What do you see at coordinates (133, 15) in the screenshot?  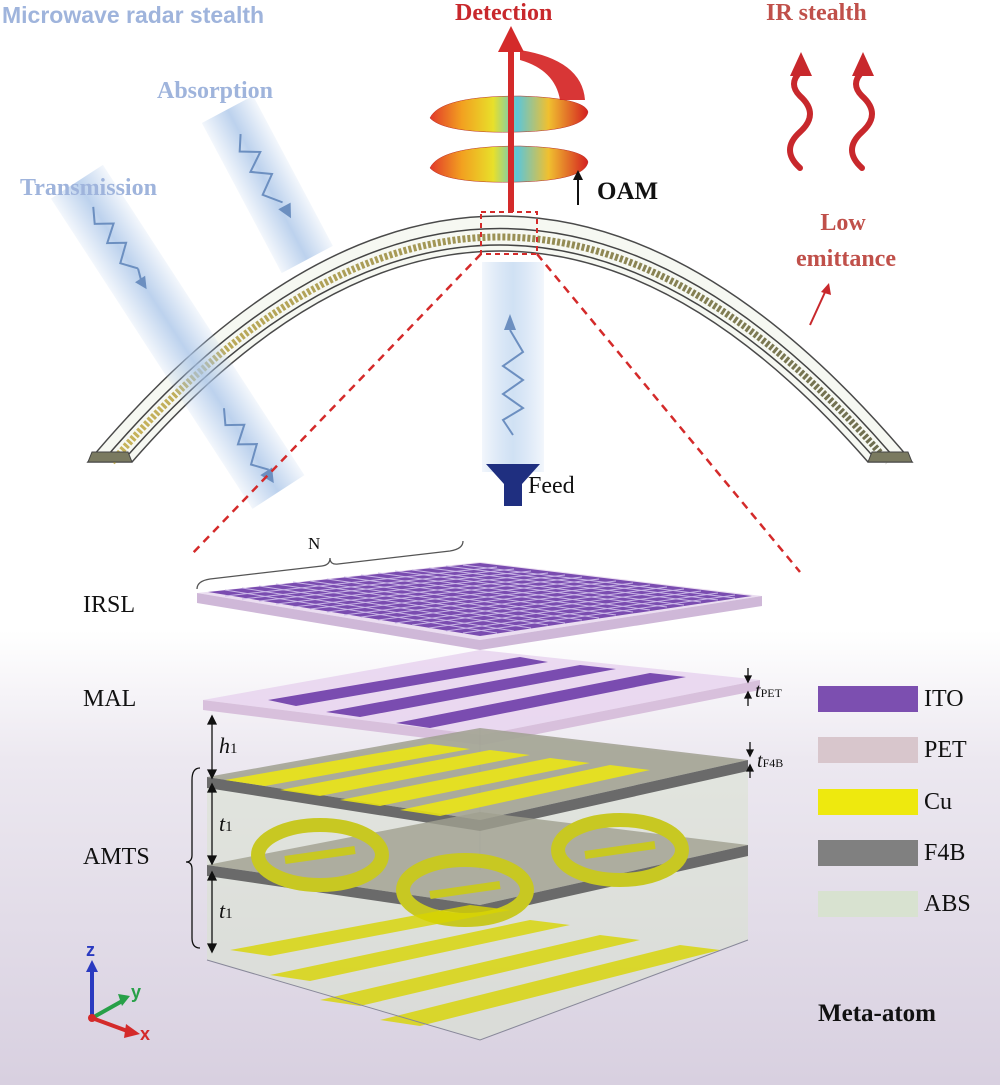 I see `microwave-stealth-title: Microwave radar stealth` at bounding box center [133, 15].